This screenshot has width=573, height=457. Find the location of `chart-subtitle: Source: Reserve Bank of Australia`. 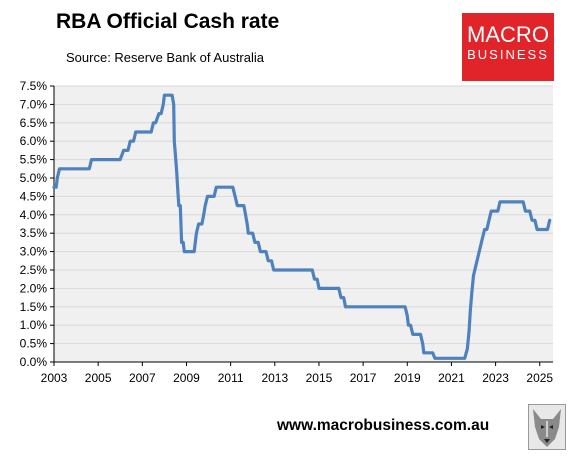

chart-subtitle: Source: Reserve Bank of Australia is located at coordinates (165, 57).